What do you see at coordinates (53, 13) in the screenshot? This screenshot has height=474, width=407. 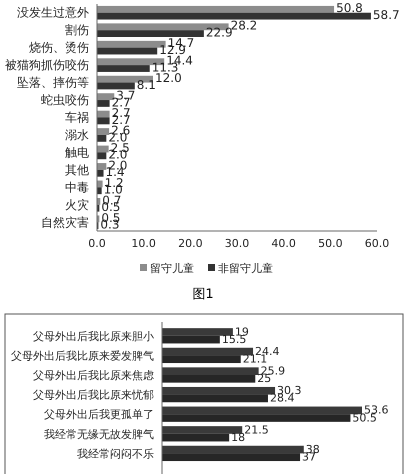 I see `y-tick-label: 没发生过意外` at bounding box center [53, 13].